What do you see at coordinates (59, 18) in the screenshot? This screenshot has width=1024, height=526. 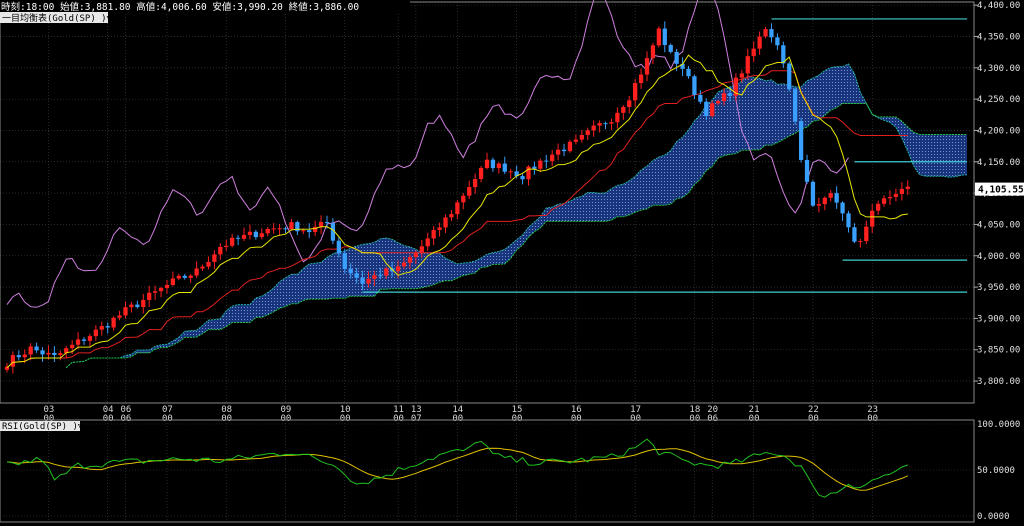 I see `main-panel-title: 一目均衡表(Gold(SP) )▽×` at bounding box center [59, 18].